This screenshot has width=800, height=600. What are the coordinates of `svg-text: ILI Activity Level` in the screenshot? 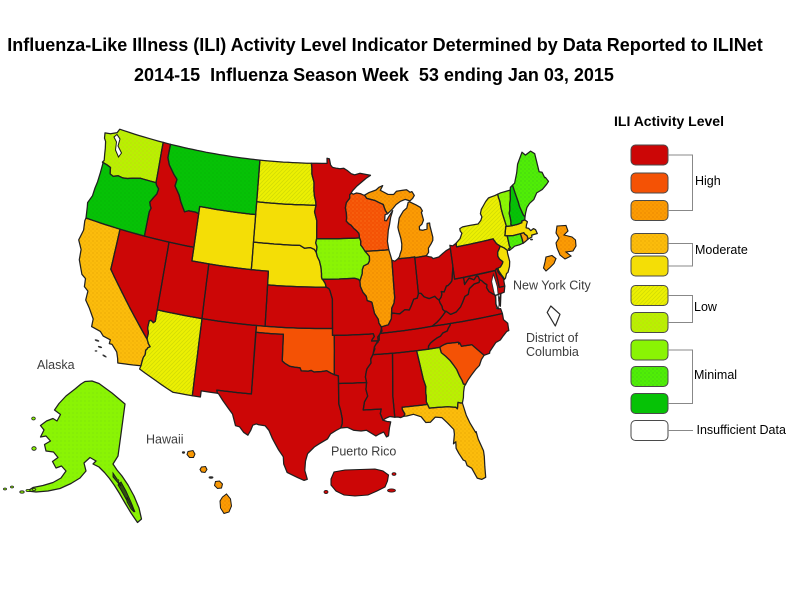 It's located at (669, 121).